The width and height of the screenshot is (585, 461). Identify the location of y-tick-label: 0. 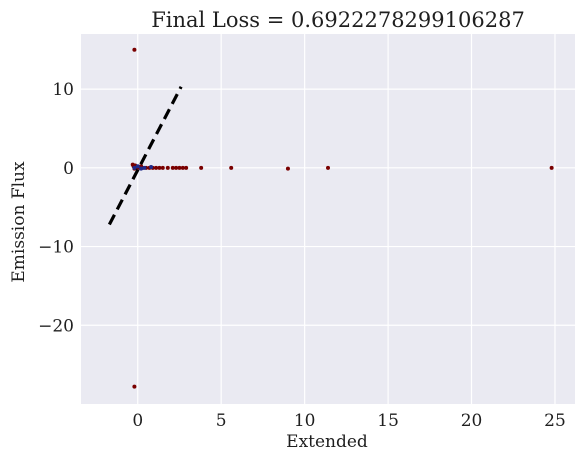
(68, 169).